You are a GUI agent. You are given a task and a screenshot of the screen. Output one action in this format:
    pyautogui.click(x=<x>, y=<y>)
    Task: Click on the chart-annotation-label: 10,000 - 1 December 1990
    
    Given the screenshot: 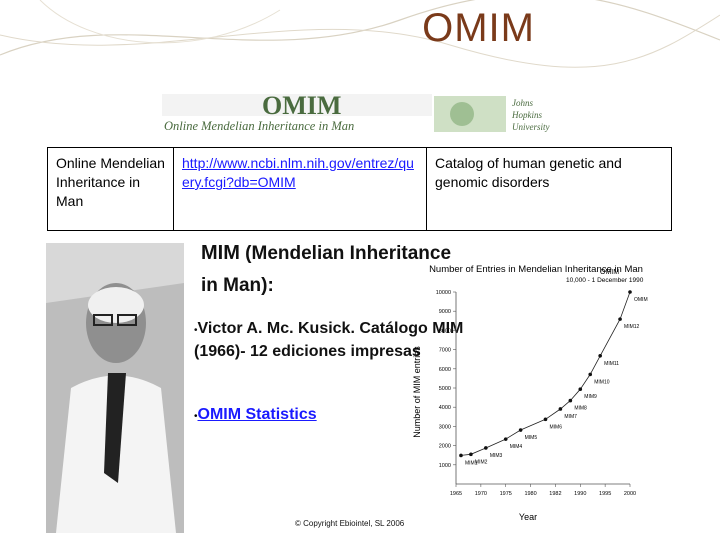 What is the action you would take?
    pyautogui.click(x=605, y=280)
    